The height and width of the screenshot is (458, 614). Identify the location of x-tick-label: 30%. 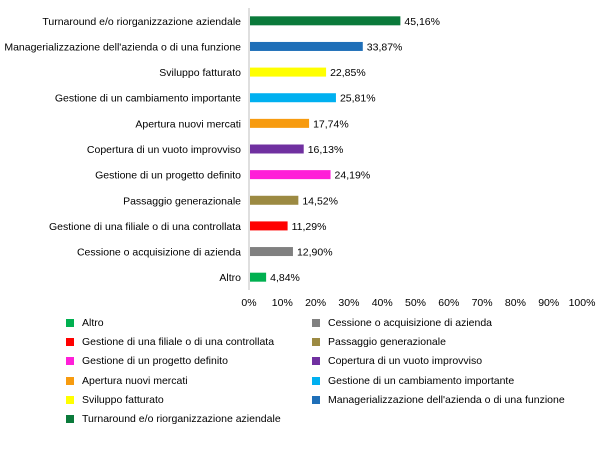
(348, 303).